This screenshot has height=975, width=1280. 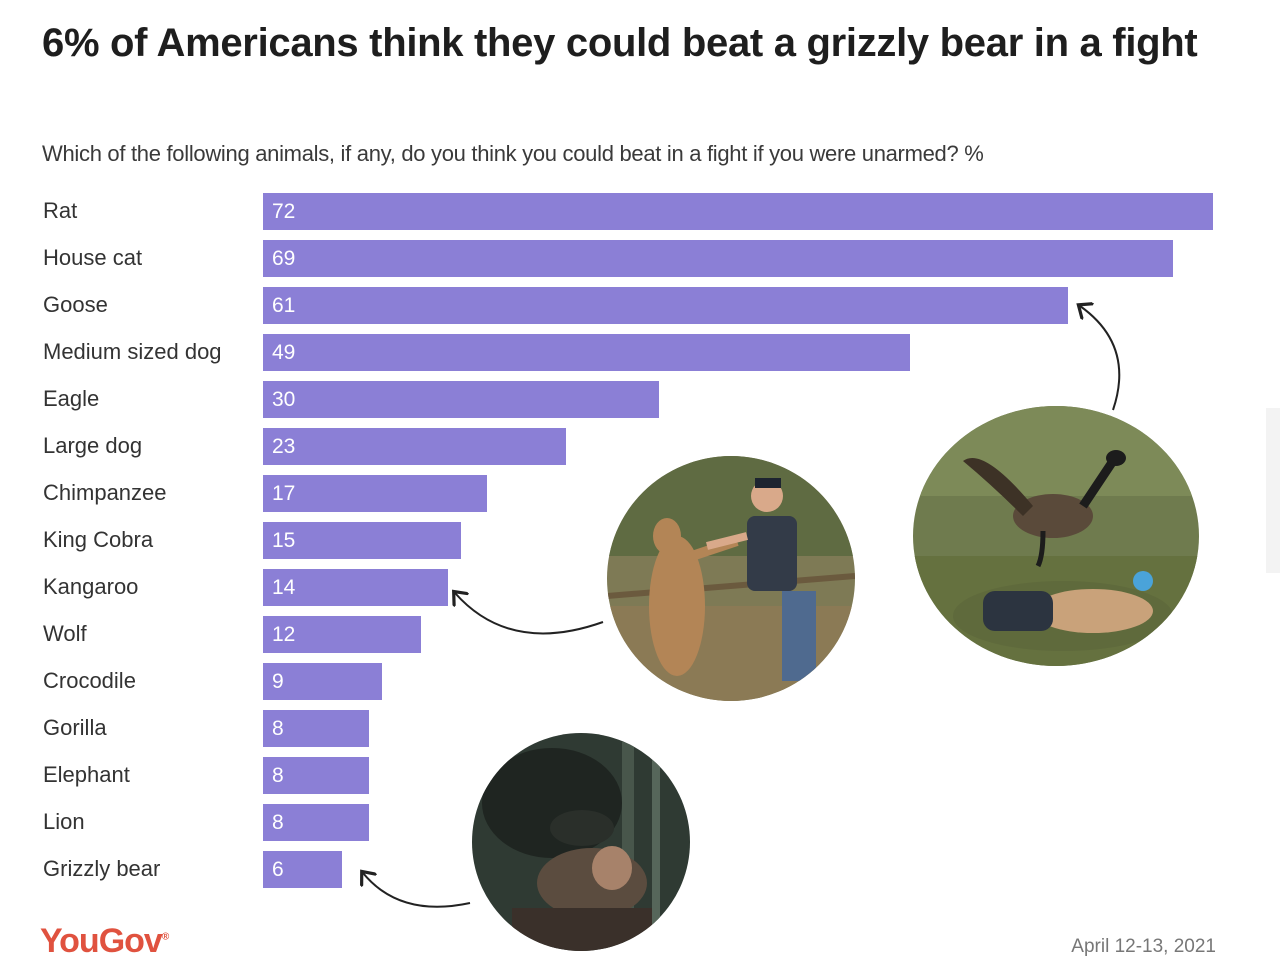 I want to click on bar-value-label: 9, so click(x=278, y=681).